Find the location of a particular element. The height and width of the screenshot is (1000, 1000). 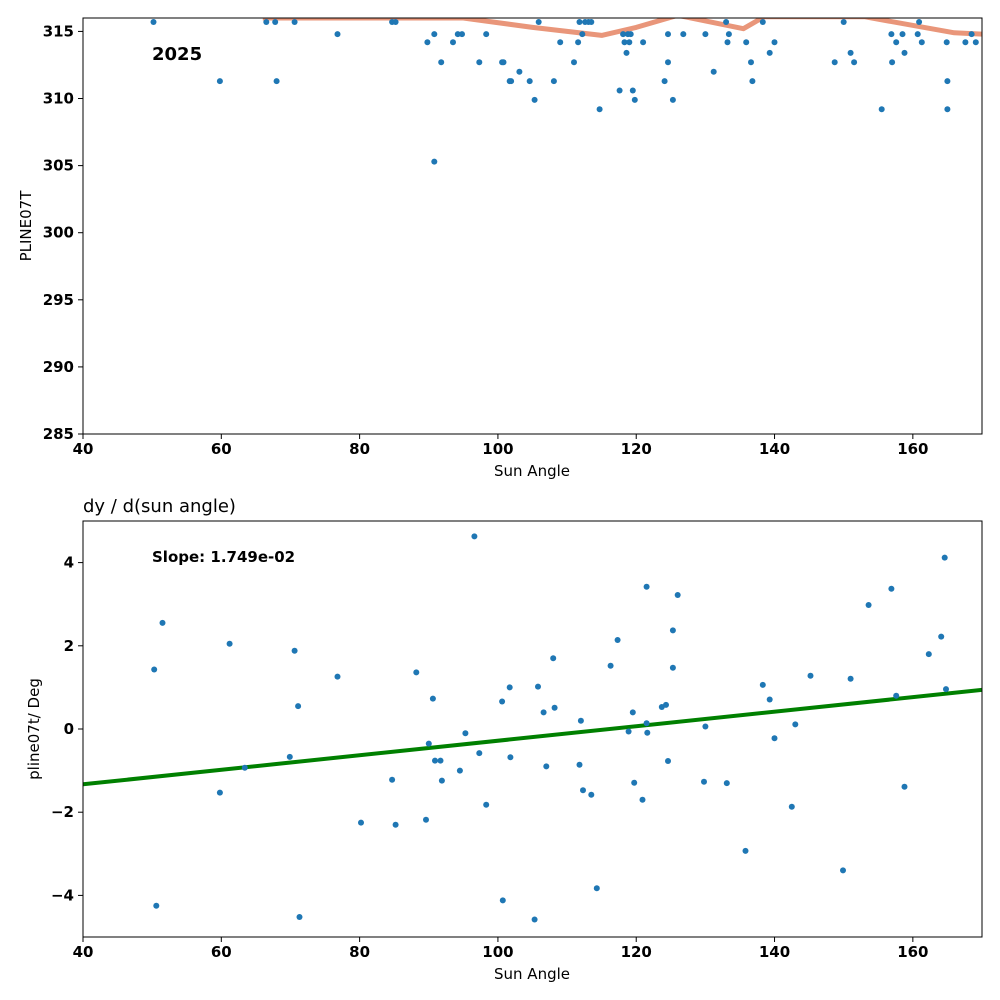

top-plot-y-tick-label: 315 is located at coordinates (58, 31).